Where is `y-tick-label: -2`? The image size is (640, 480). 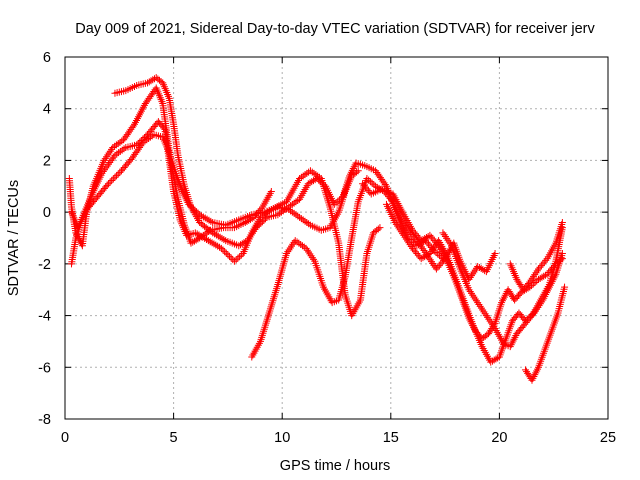
y-tick-label: -2 is located at coordinates (44, 265).